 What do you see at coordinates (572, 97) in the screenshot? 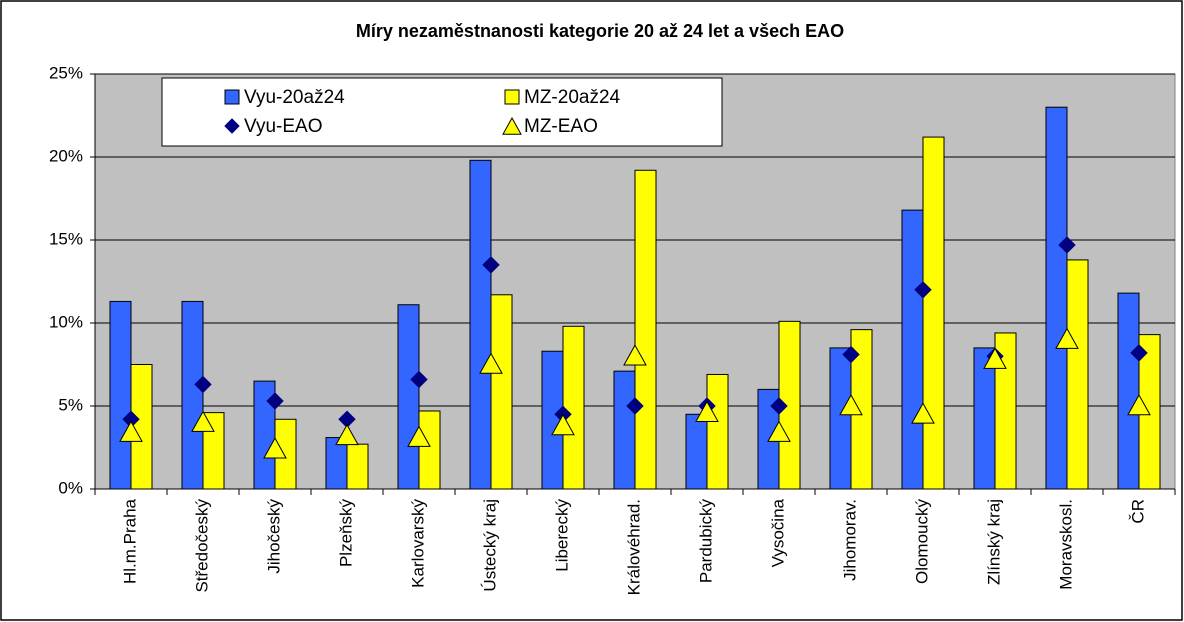
I see `legend-label: MZ-20až24` at bounding box center [572, 97].